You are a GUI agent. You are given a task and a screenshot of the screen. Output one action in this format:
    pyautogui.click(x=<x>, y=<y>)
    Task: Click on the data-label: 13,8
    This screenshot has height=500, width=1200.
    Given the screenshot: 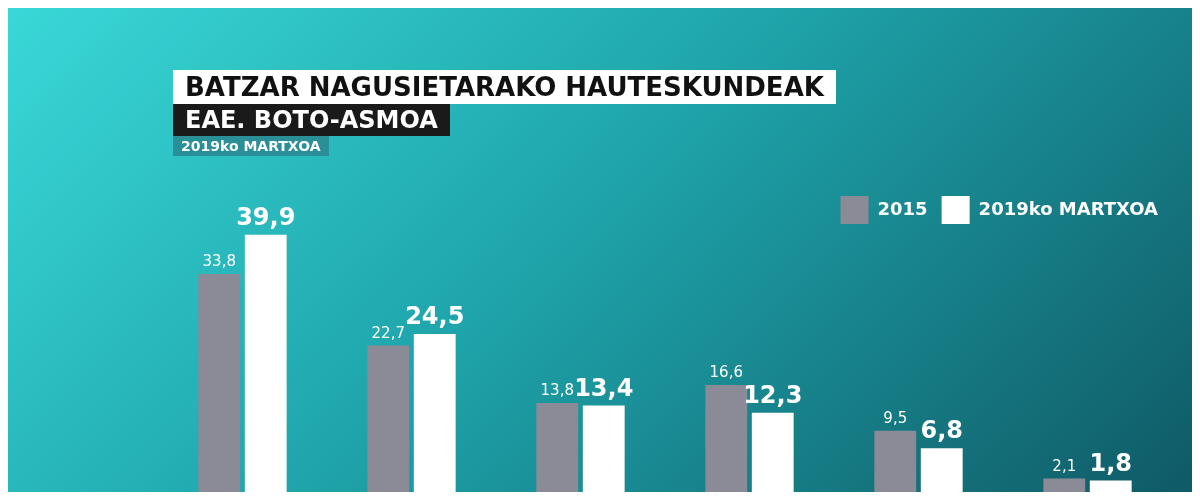 What is the action you would take?
    pyautogui.click(x=557, y=390)
    